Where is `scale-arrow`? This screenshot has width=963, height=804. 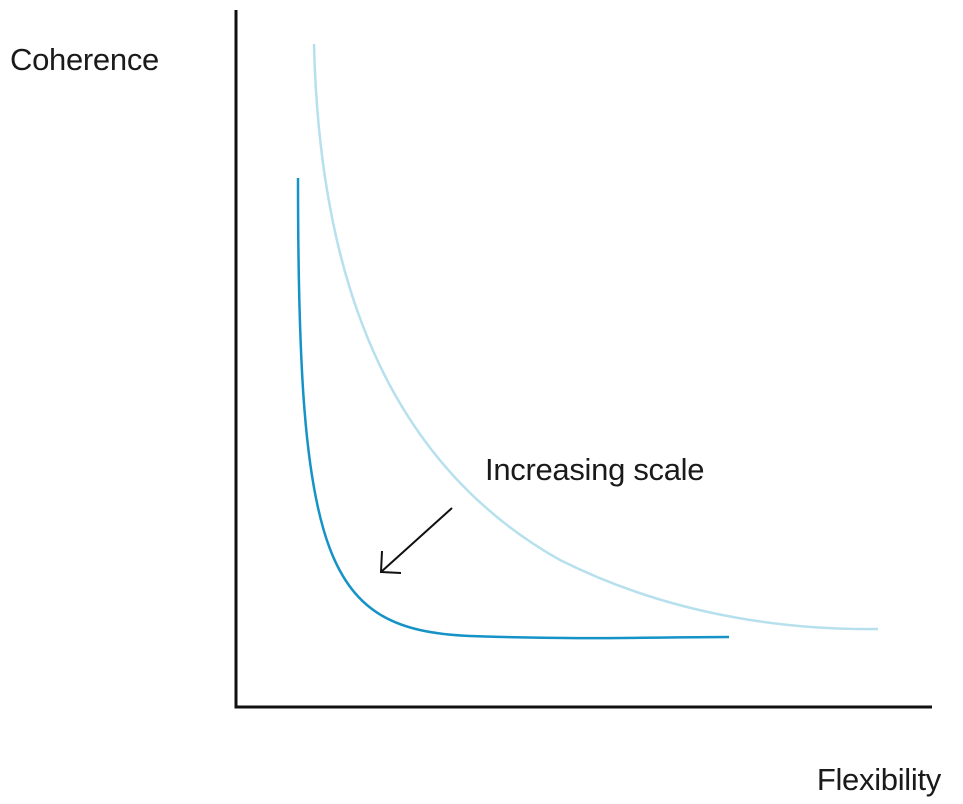 scale-arrow is located at coordinates (416, 540).